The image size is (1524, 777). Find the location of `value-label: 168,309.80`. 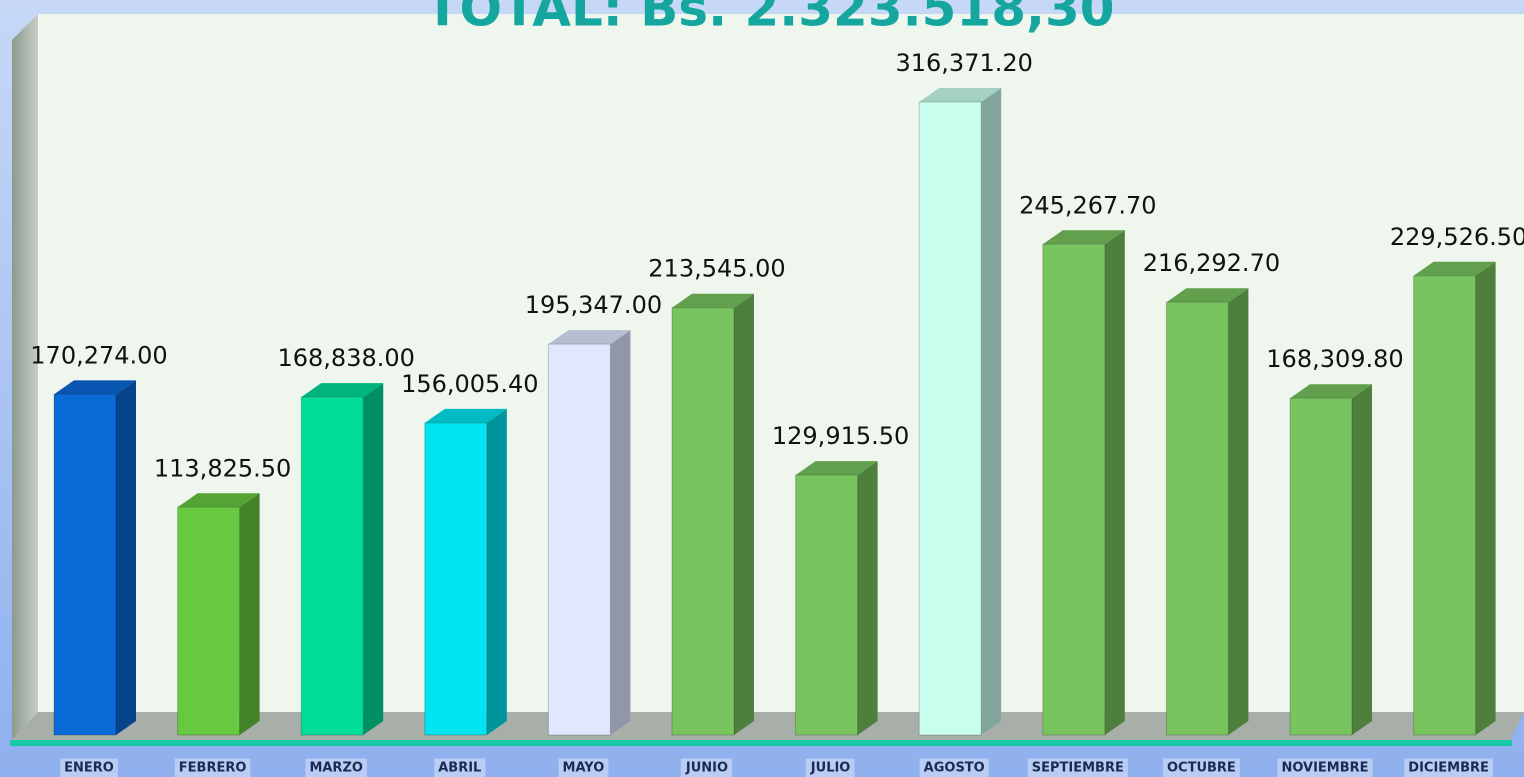

value-label: 168,309.80 is located at coordinates (1334, 359).